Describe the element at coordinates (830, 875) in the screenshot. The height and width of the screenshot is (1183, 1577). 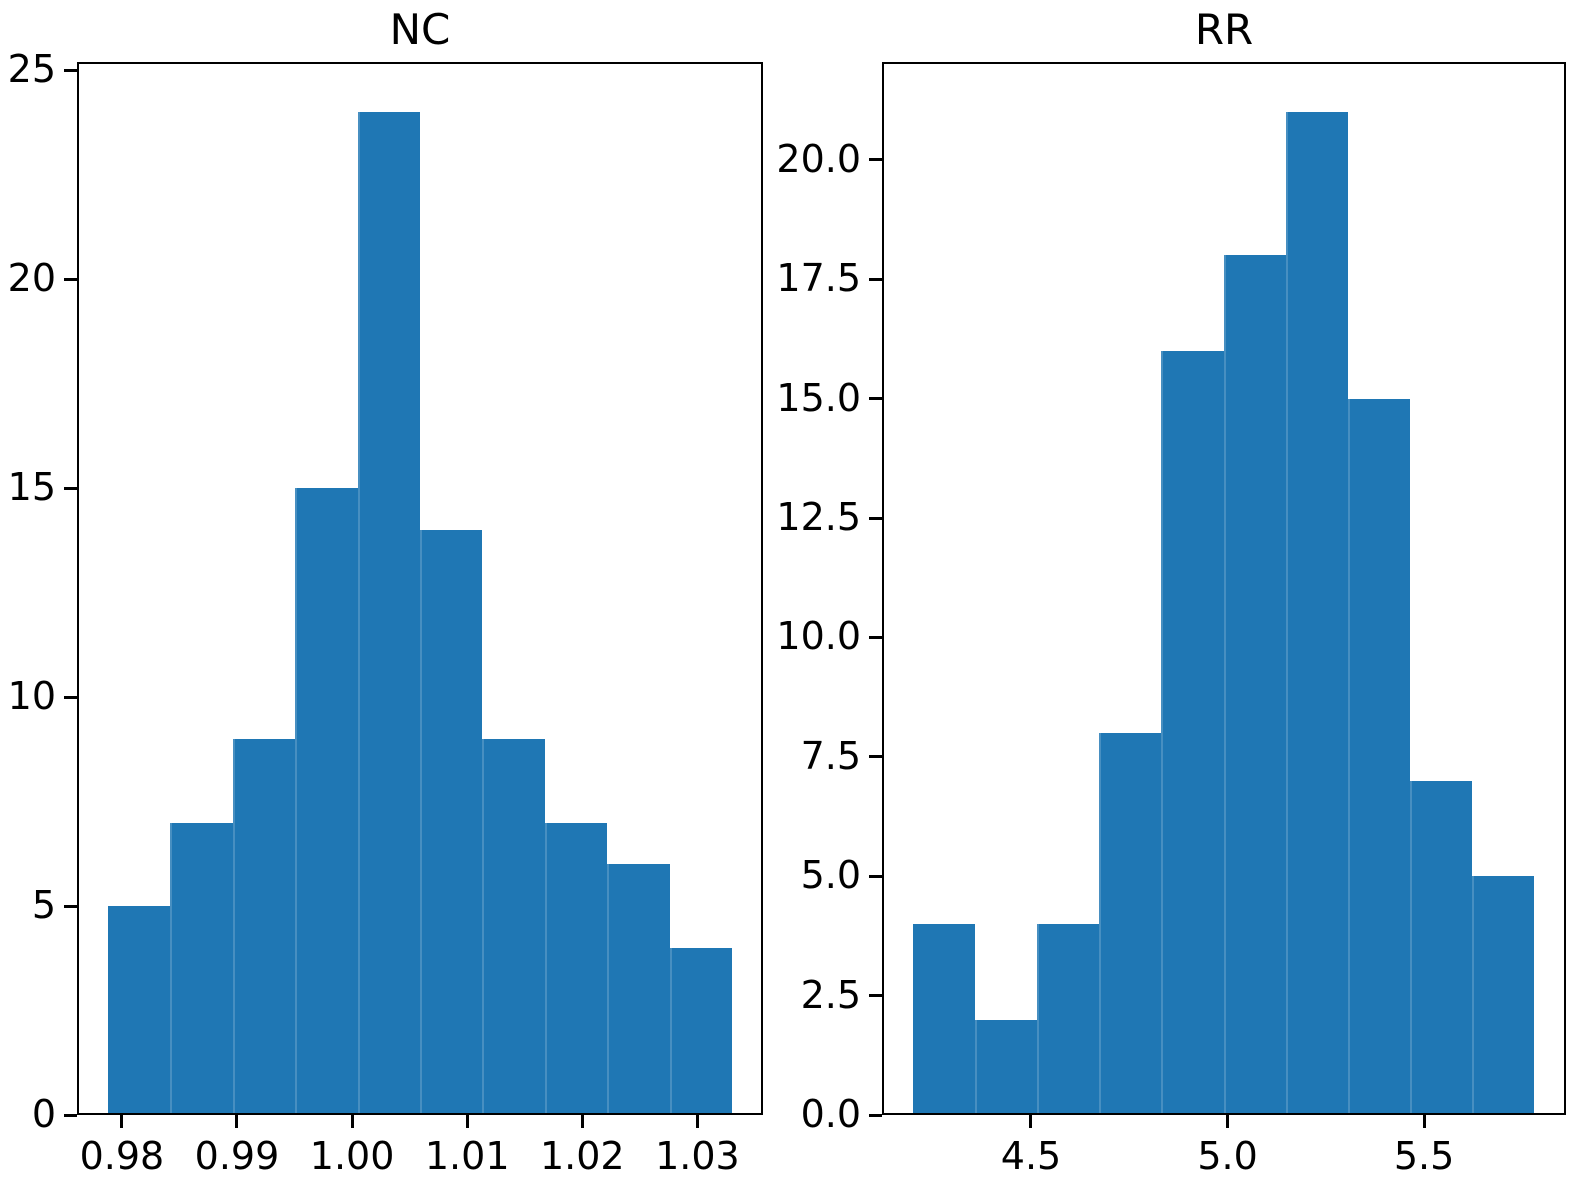
I see `y-tick-label: 5.0` at that location.